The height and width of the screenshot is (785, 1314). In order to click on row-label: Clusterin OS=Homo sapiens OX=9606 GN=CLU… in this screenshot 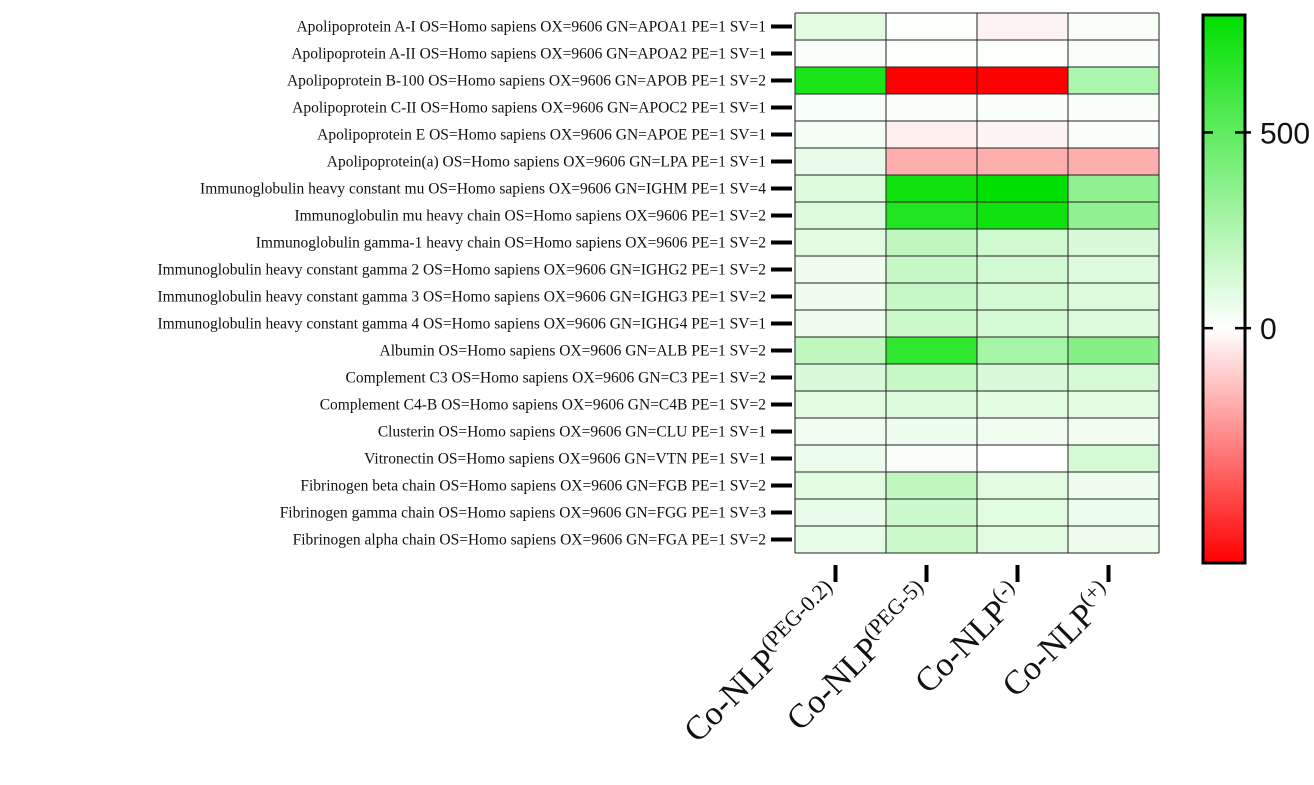, I will do `click(572, 432)`.